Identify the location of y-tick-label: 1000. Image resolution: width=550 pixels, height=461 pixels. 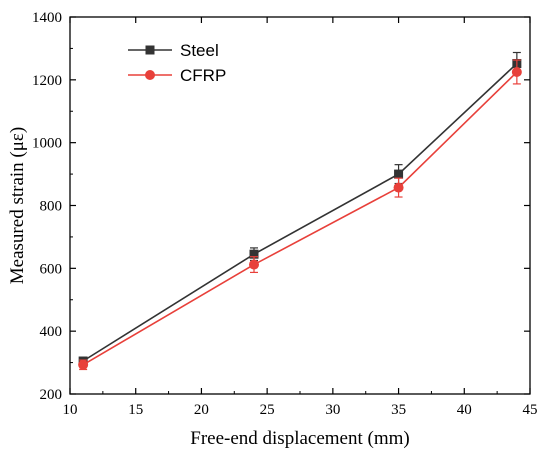
(47, 144).